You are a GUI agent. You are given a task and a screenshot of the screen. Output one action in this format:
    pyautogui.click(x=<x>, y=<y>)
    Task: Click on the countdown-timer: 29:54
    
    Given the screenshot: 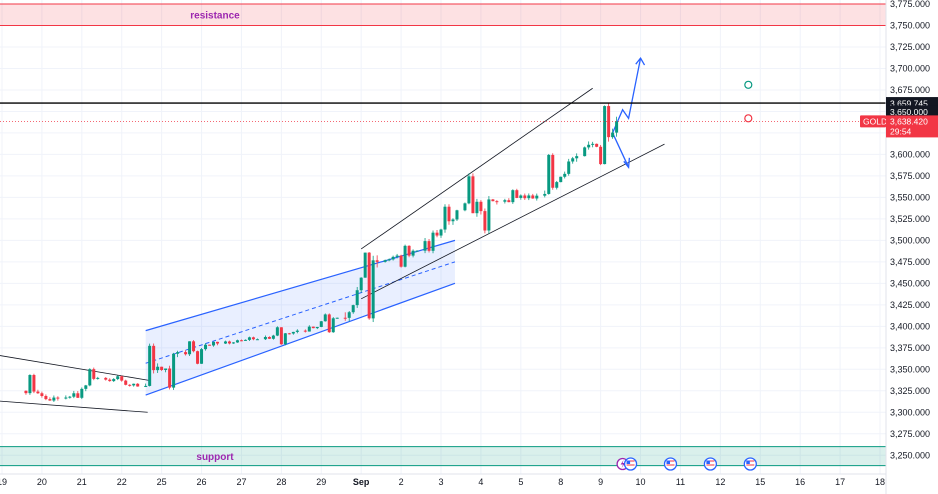 What is the action you would take?
    pyautogui.click(x=901, y=131)
    